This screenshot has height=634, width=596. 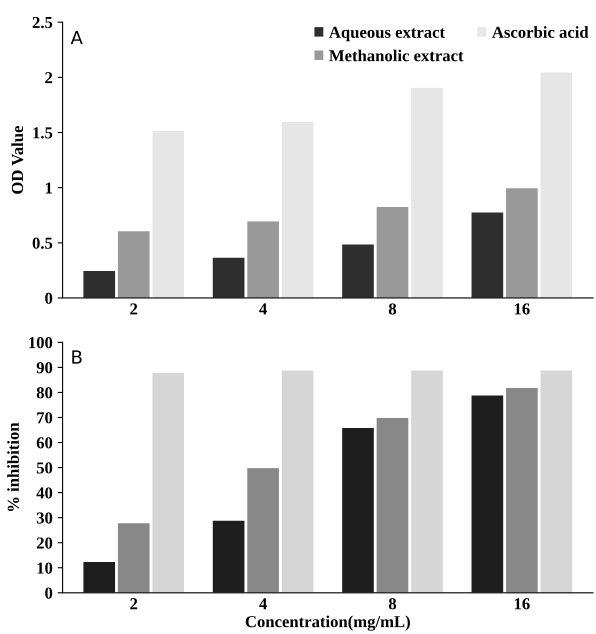 What do you see at coordinates (44, 518) in the screenshot?
I see `y-tick-label: 30` at bounding box center [44, 518].